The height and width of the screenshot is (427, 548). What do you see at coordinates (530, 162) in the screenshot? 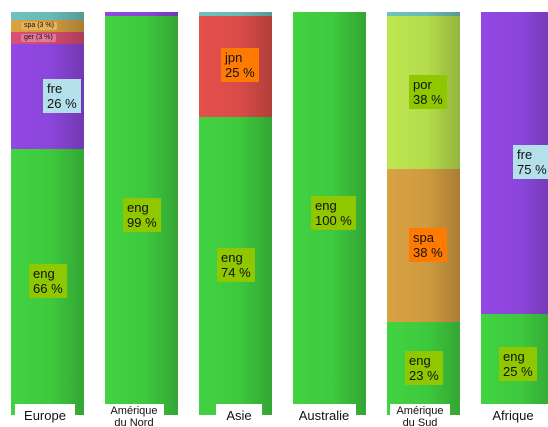
I see `data-label-fre: fre 75 %` at bounding box center [530, 162].